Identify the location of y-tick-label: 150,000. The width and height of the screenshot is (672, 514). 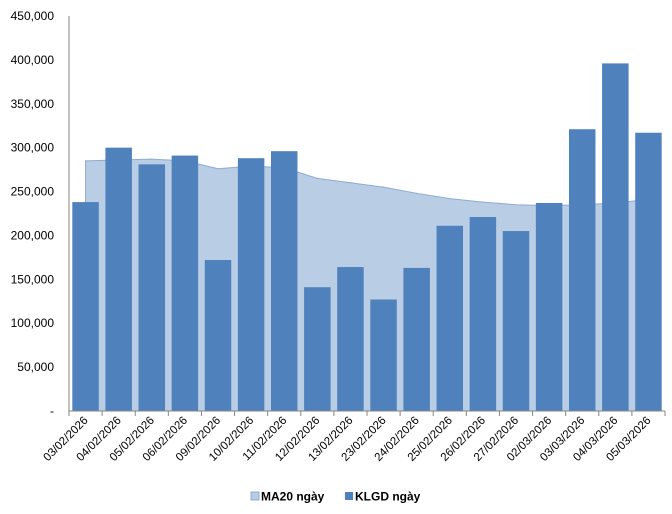
(33, 279).